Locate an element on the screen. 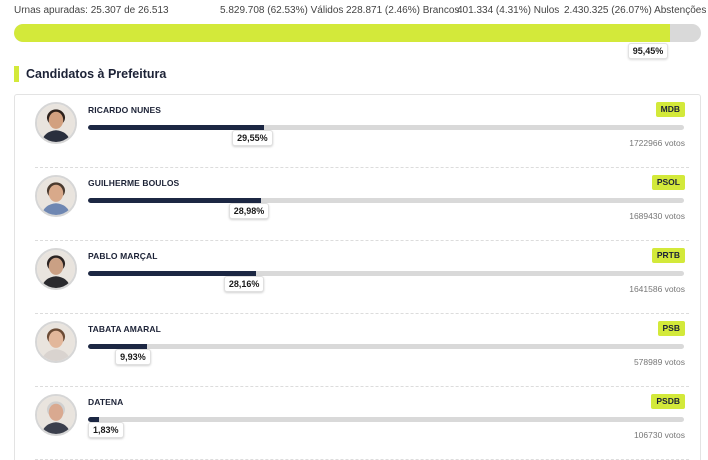 This screenshot has height=460, width=708. tabata-amaral-avatar is located at coordinates (56, 342).